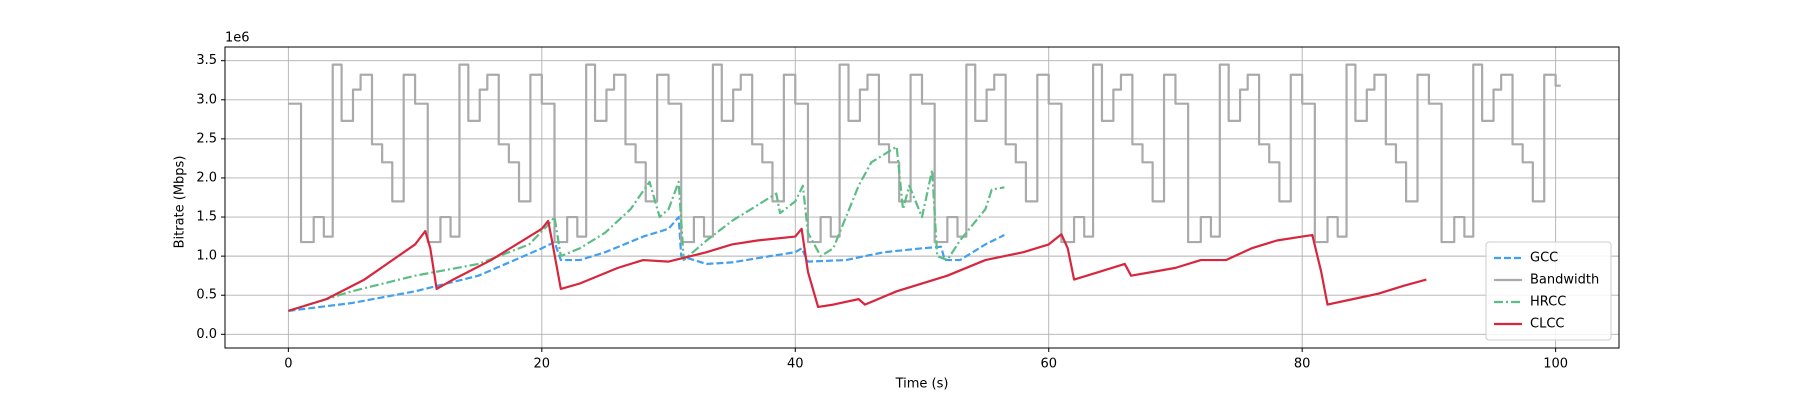 This screenshot has width=1800, height=400. I want to click on legend-box, so click(1548, 291).